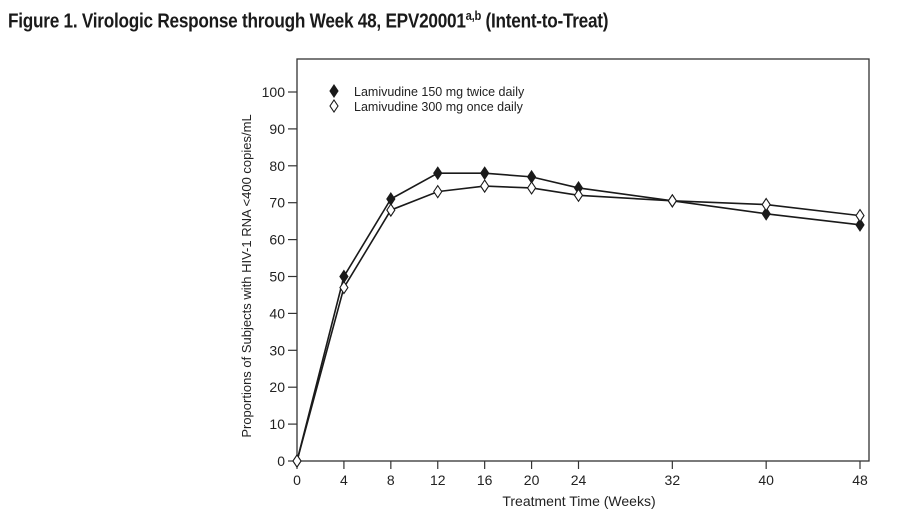  I want to click on y-tick-label: 90, so click(277, 129).